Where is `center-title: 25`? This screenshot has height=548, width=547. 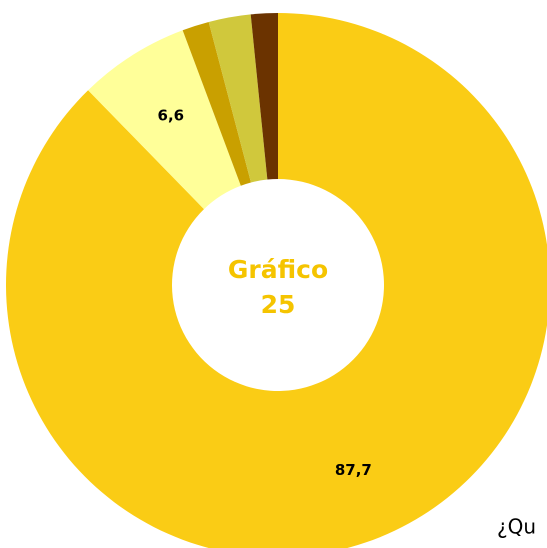
center-title: 25 is located at coordinates (278, 304).